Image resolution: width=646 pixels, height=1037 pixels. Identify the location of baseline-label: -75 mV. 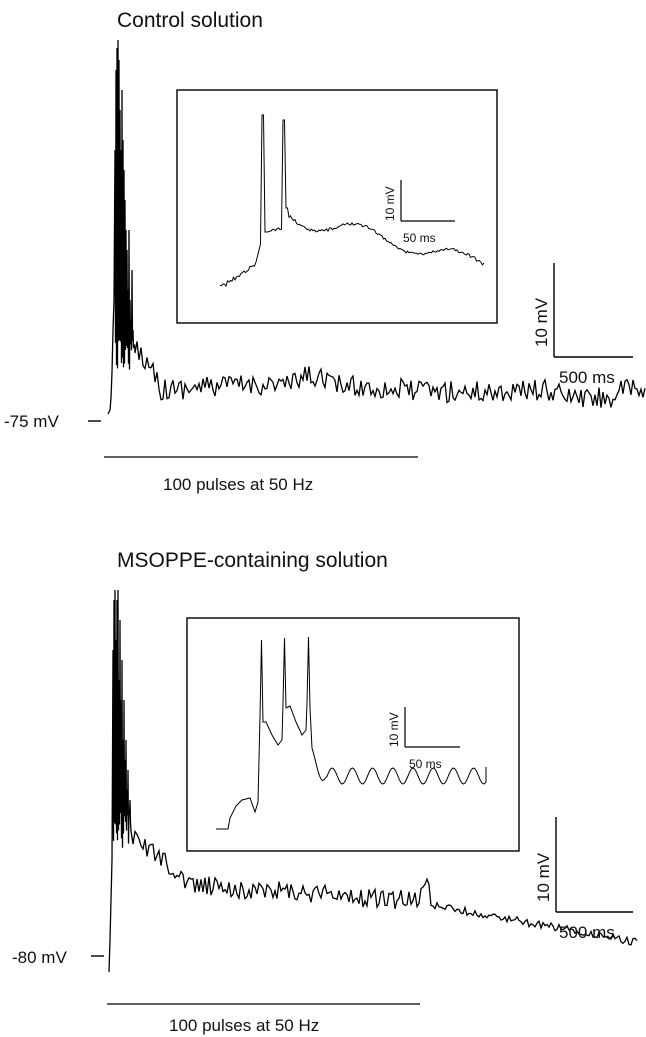
(31, 421).